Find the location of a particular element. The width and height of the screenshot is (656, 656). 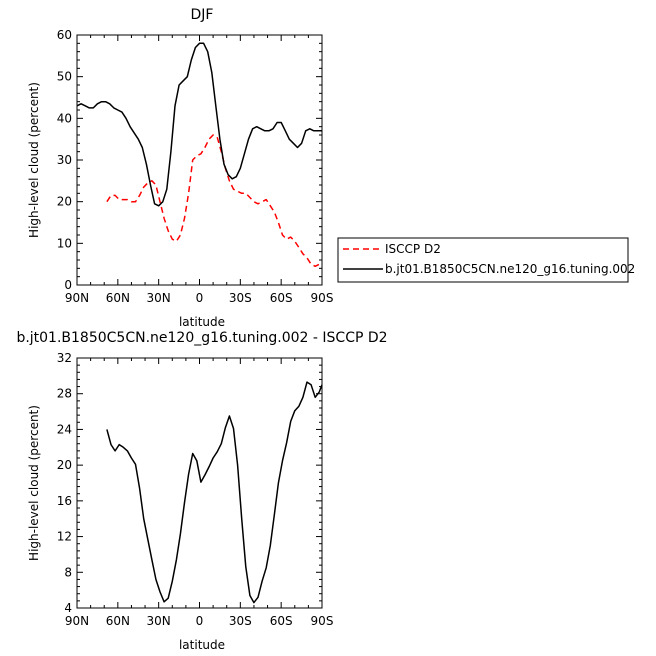

top-x-tick-label: 90S is located at coordinates (322, 298).